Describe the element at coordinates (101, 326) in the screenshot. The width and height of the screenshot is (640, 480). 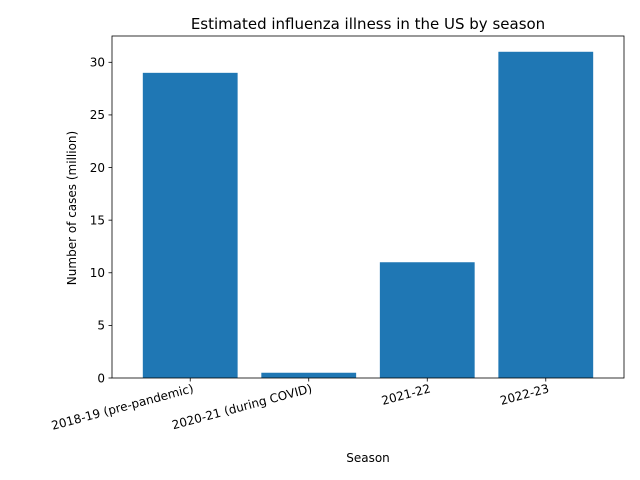
I see `y-tick-label: 5` at that location.